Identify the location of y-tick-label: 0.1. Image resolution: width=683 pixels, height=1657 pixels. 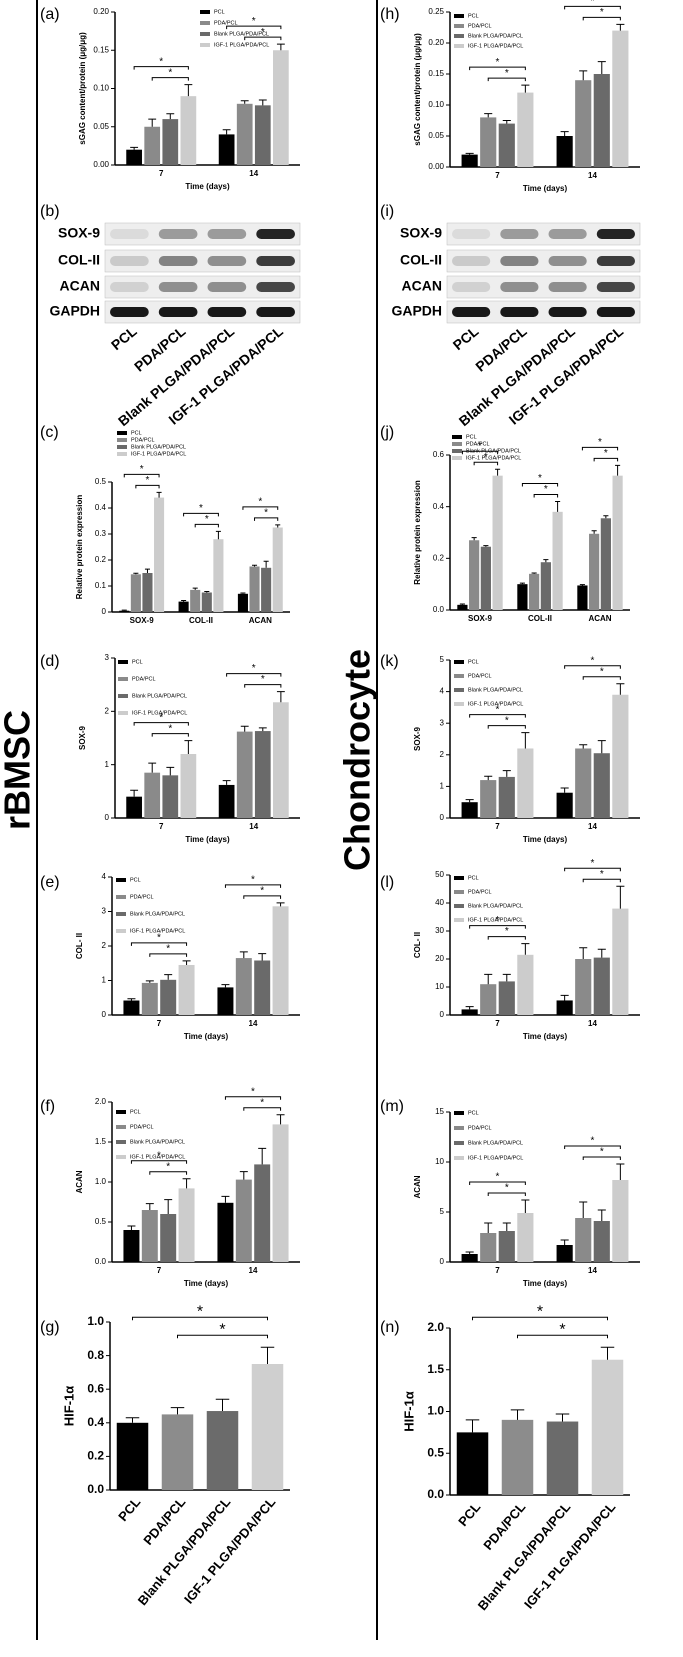
(101, 585).